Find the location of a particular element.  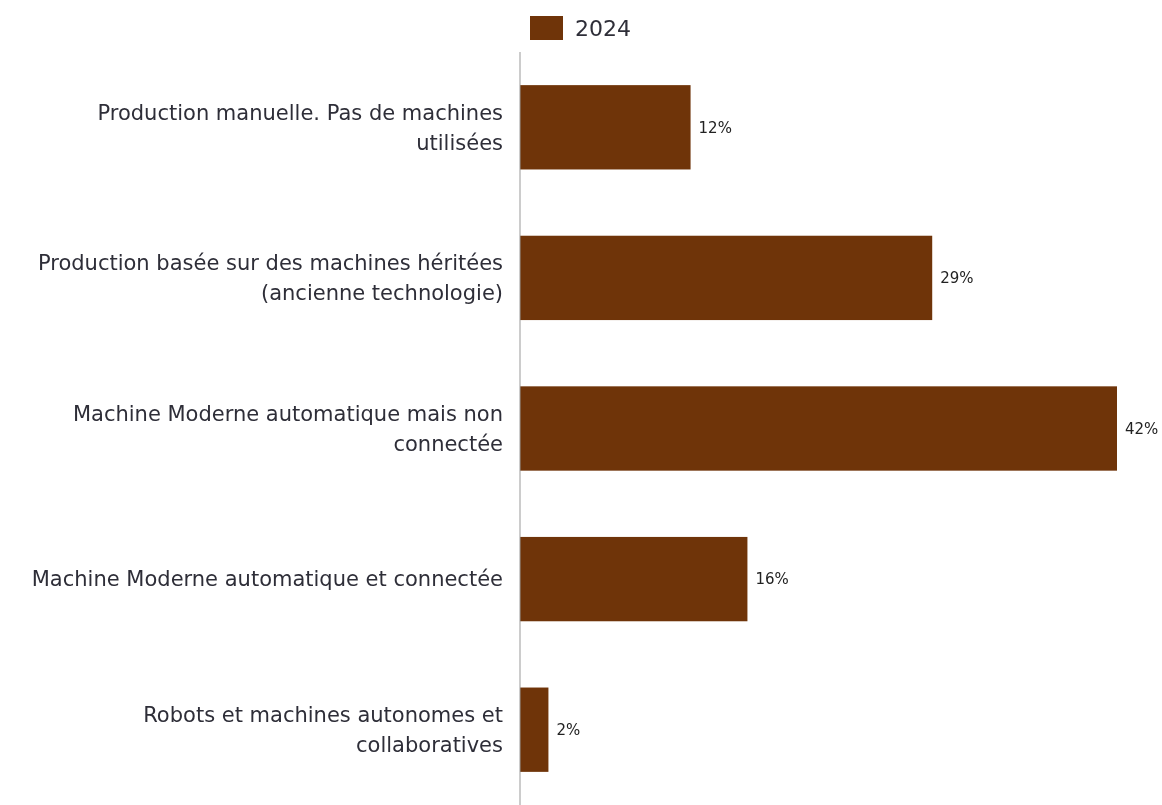

y-tick-label: Production manuelle. Pas de machines utilisées is located at coordinates (300, 127).